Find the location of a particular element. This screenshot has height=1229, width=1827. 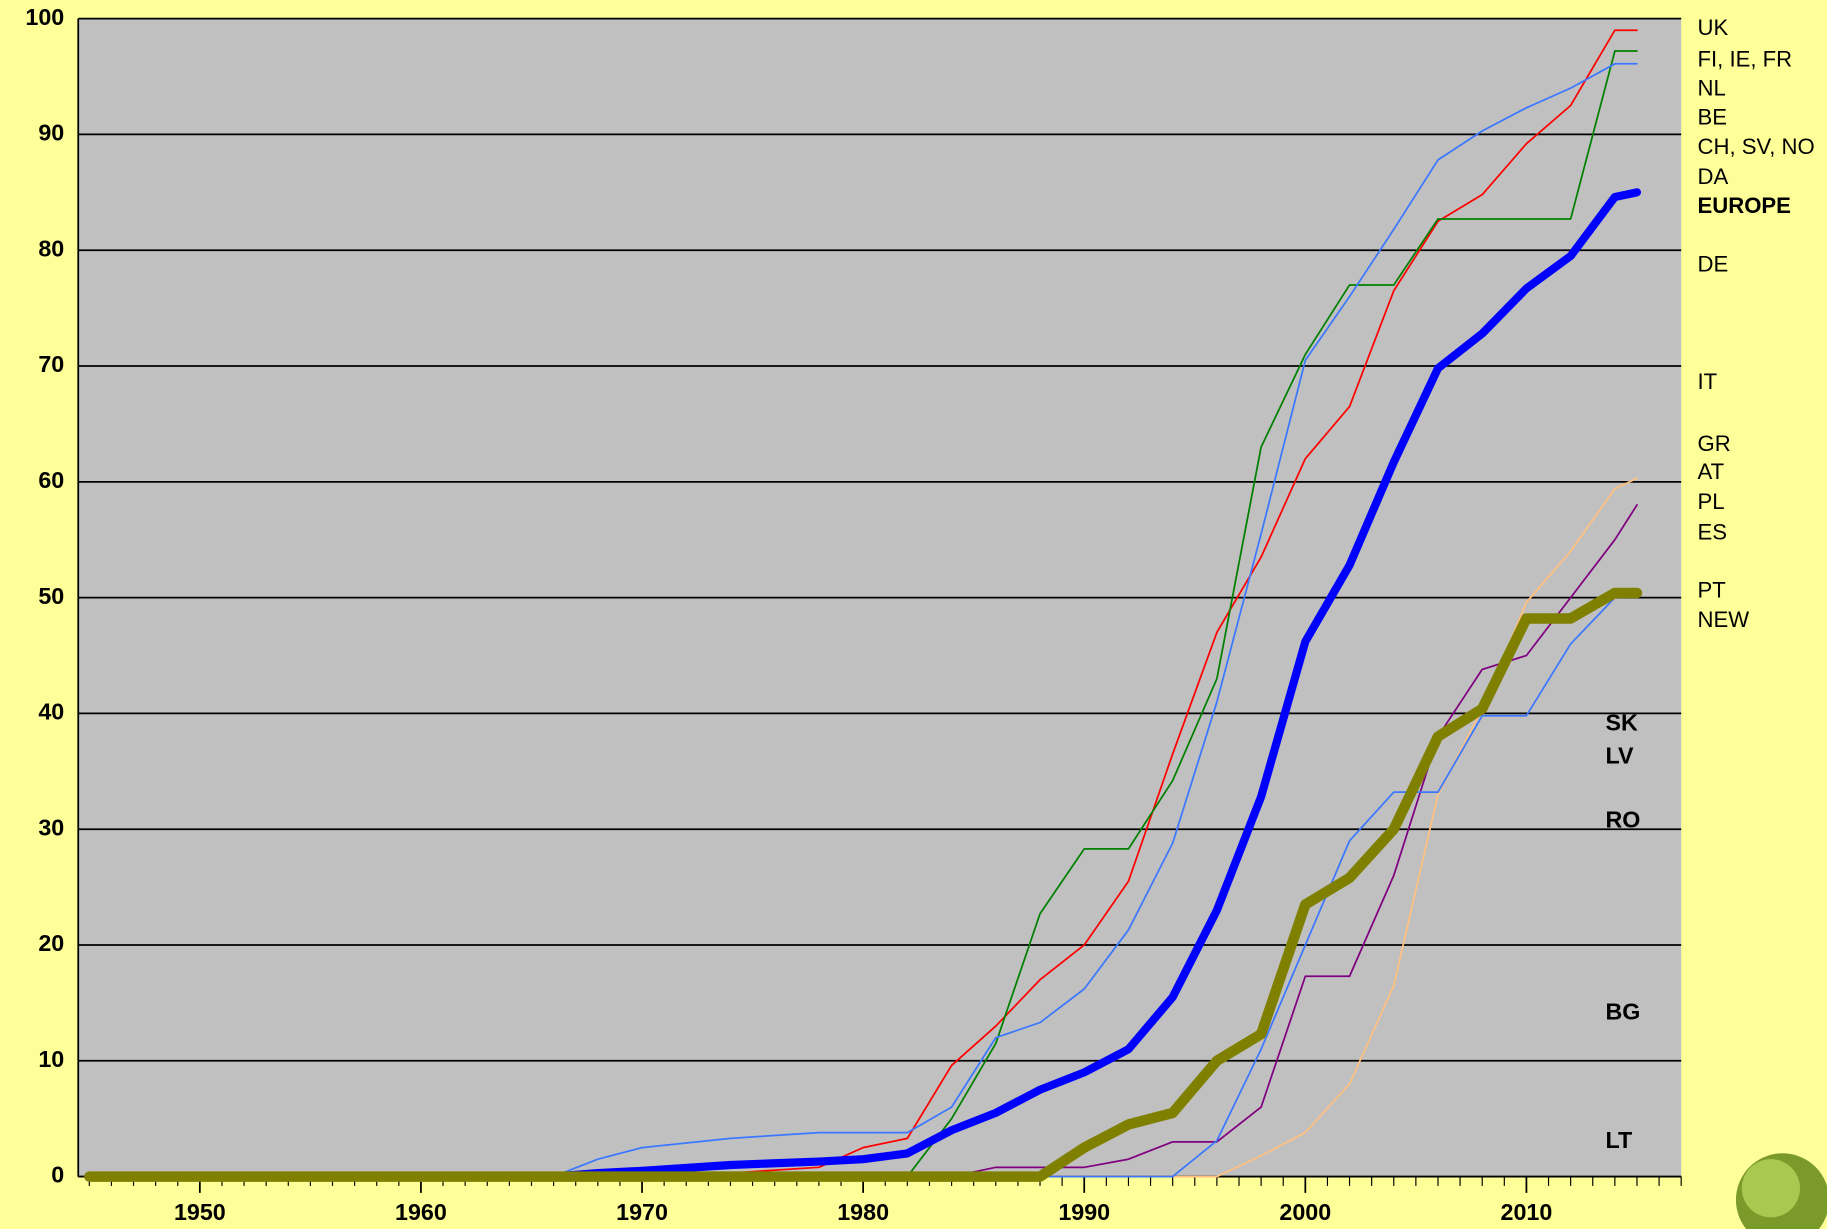

y-tick-label: 10 is located at coordinates (51, 1059).